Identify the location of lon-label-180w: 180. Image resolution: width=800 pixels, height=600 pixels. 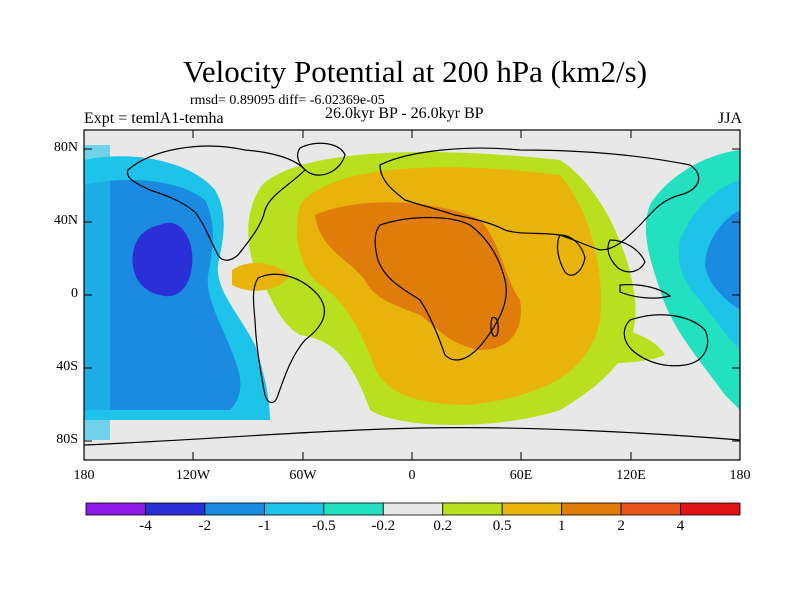
(84, 475).